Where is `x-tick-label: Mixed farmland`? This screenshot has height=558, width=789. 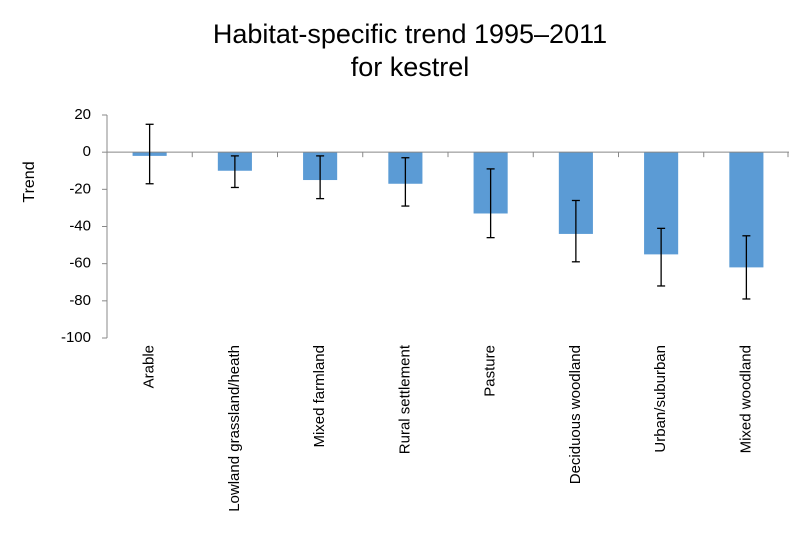 x-tick-label: Mixed farmland is located at coordinates (319, 396).